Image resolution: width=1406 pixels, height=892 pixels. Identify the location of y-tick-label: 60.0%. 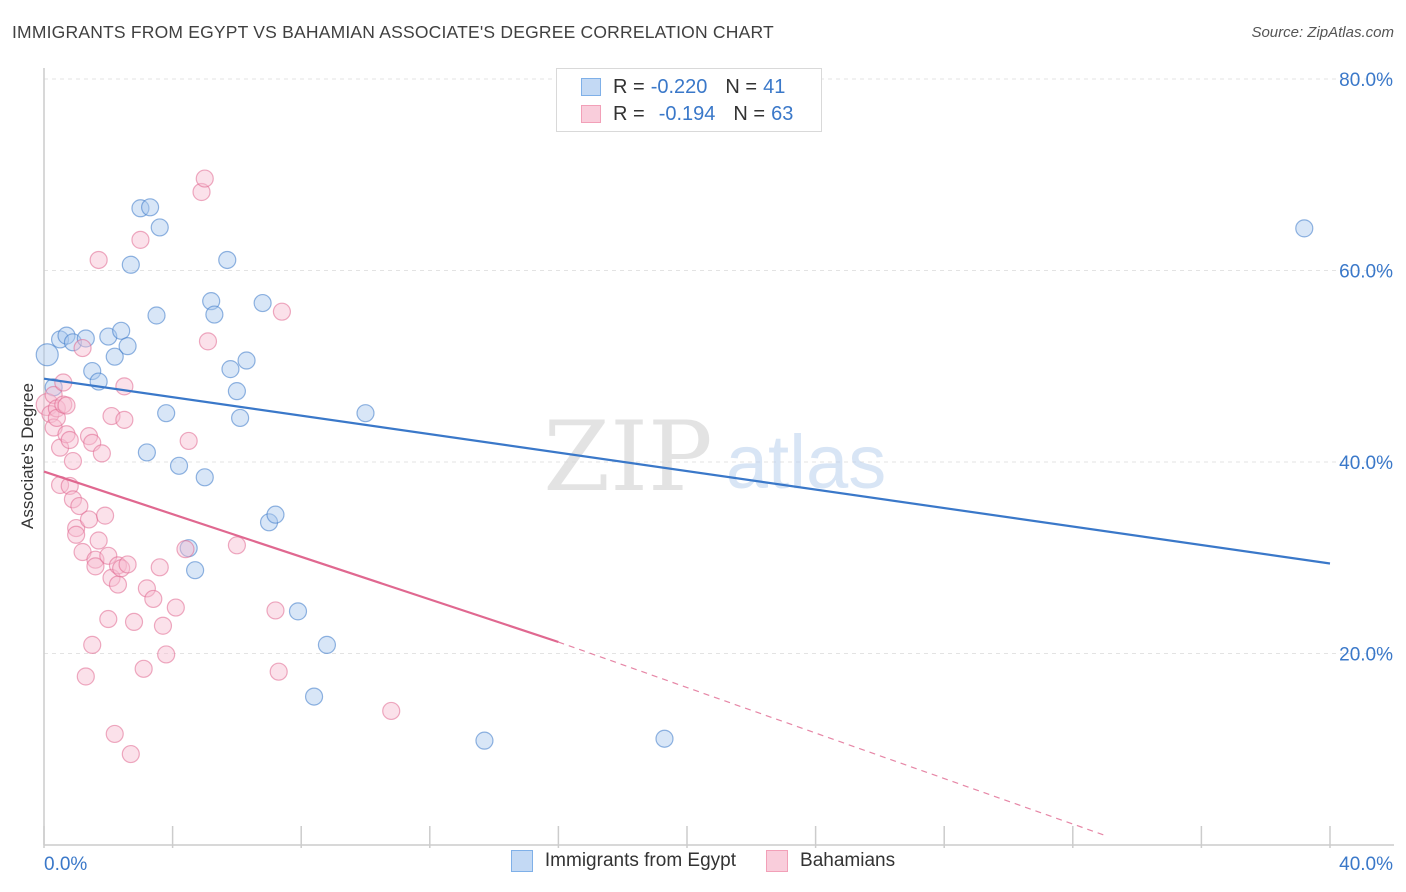
(1366, 272).